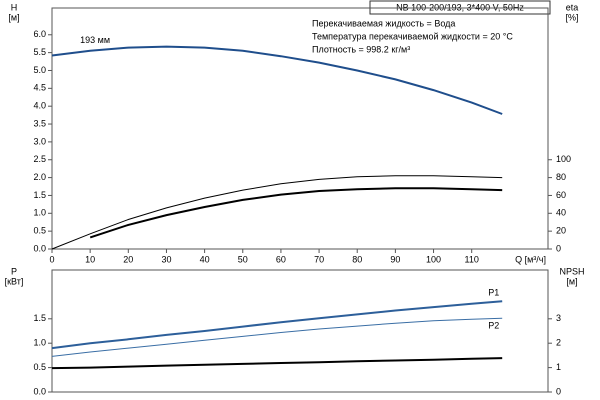  I want to click on y2-tick-label: 1, so click(558, 367).